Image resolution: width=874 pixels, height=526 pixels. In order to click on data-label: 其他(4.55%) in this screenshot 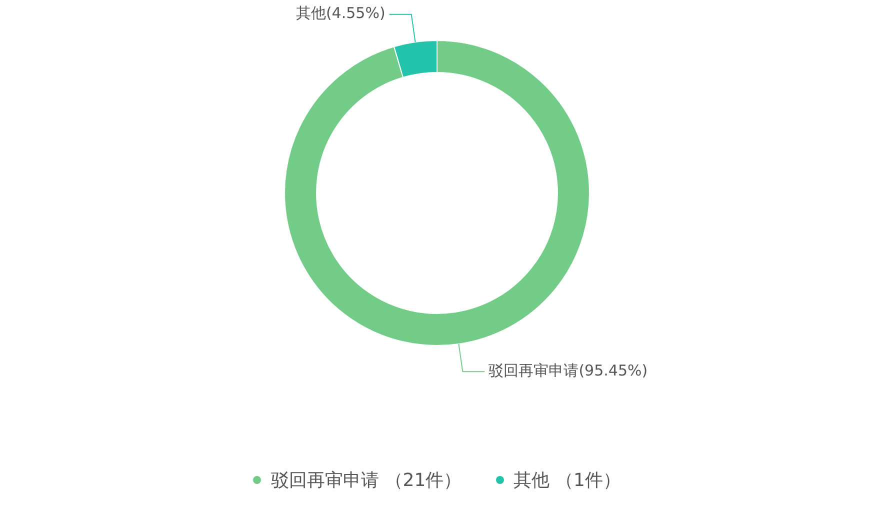, I will do `click(341, 13)`.